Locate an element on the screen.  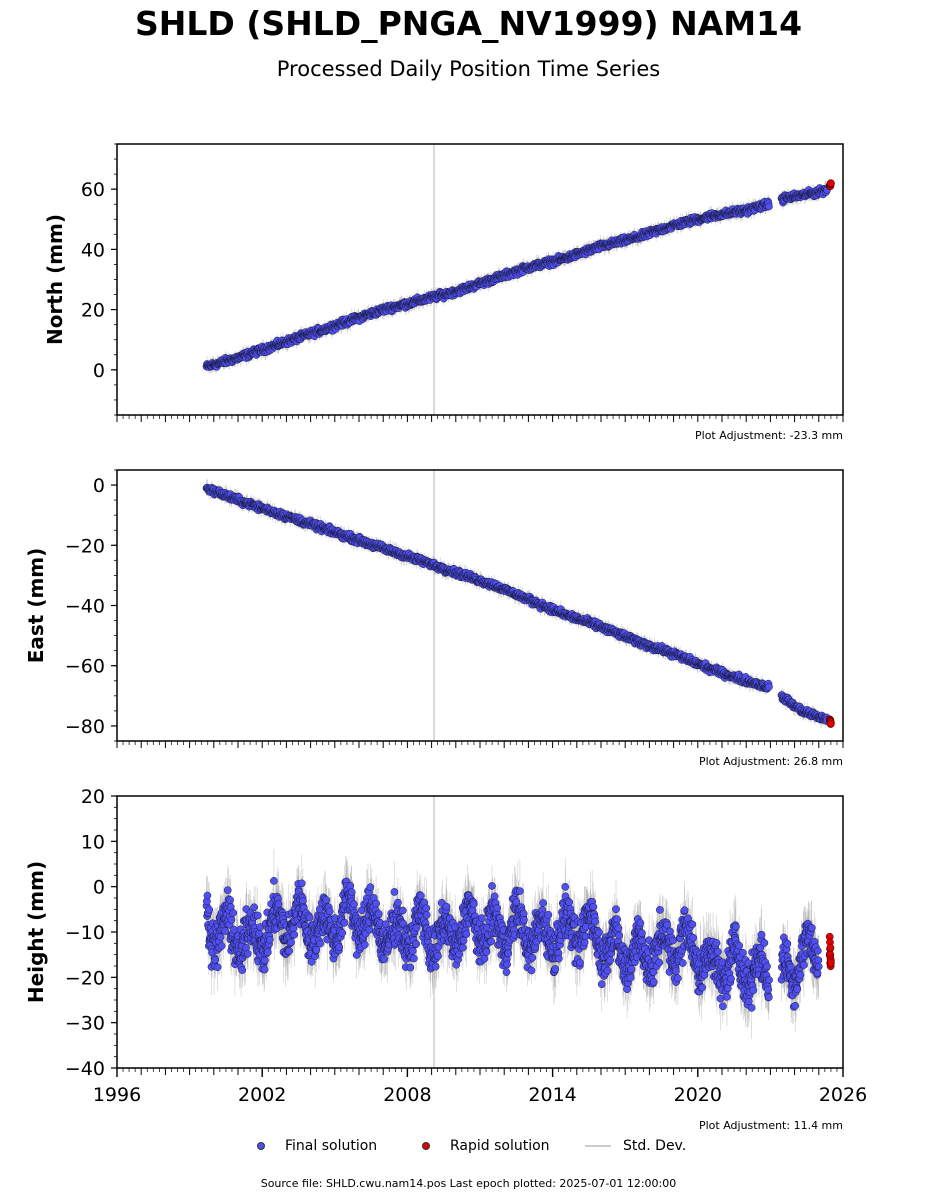
north-rapid-point is located at coordinates (831, 183).